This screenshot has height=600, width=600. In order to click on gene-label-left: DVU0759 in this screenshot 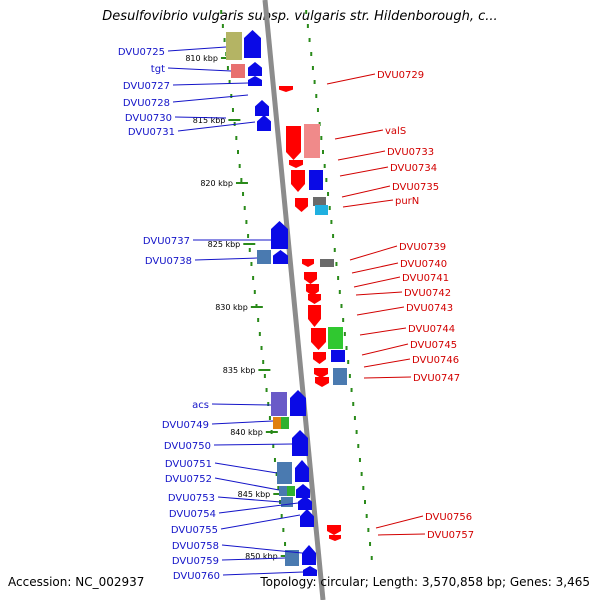, I will do `click(195, 561)`.